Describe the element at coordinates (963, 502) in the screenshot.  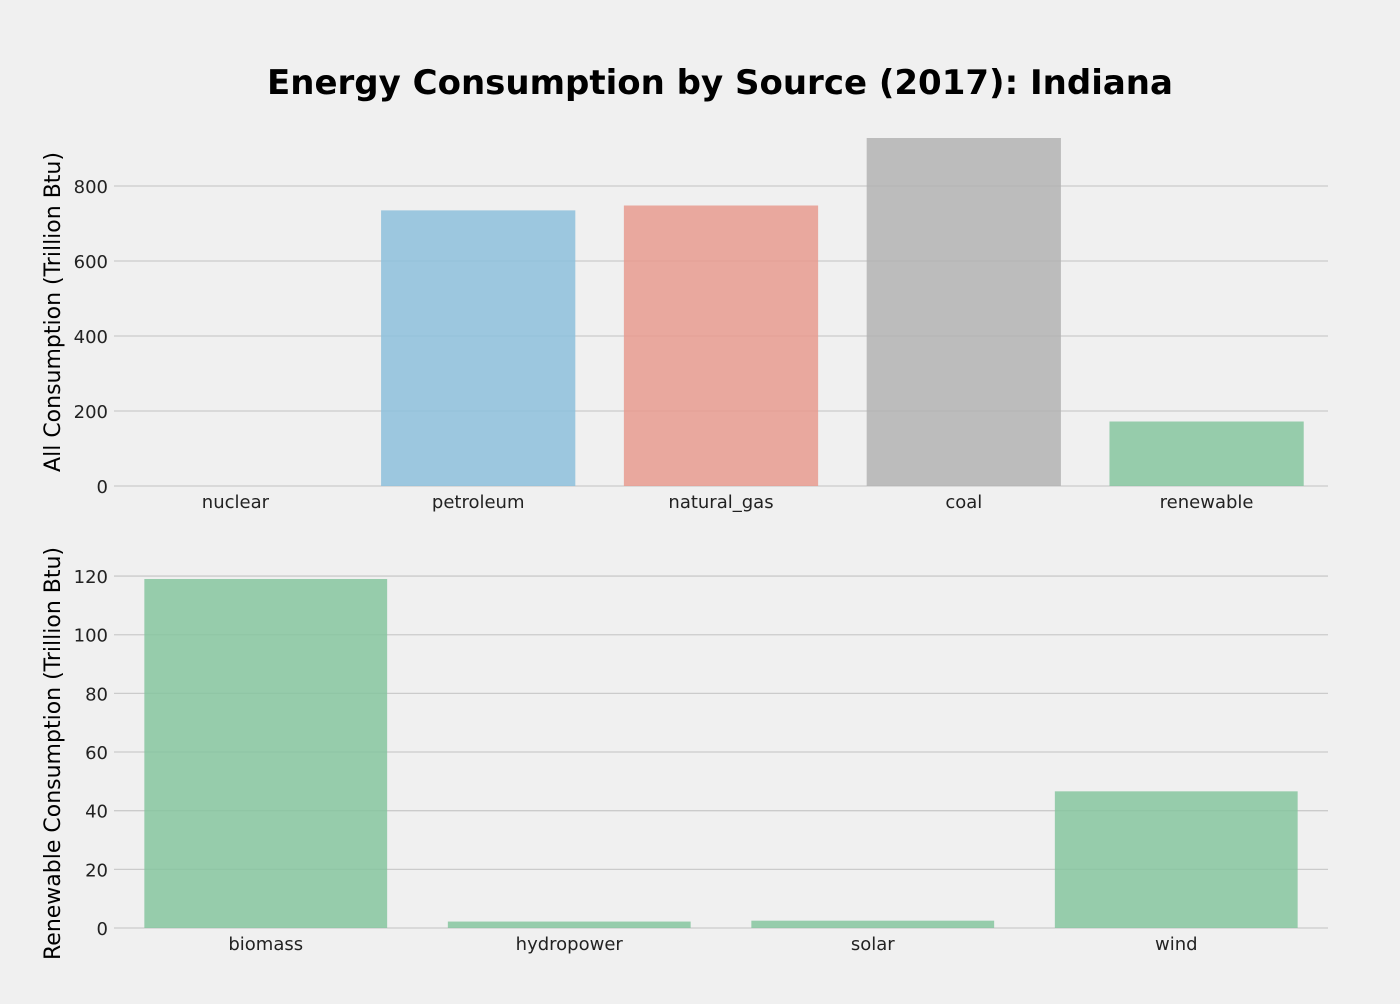
I see `x-tick-label: coal` at that location.